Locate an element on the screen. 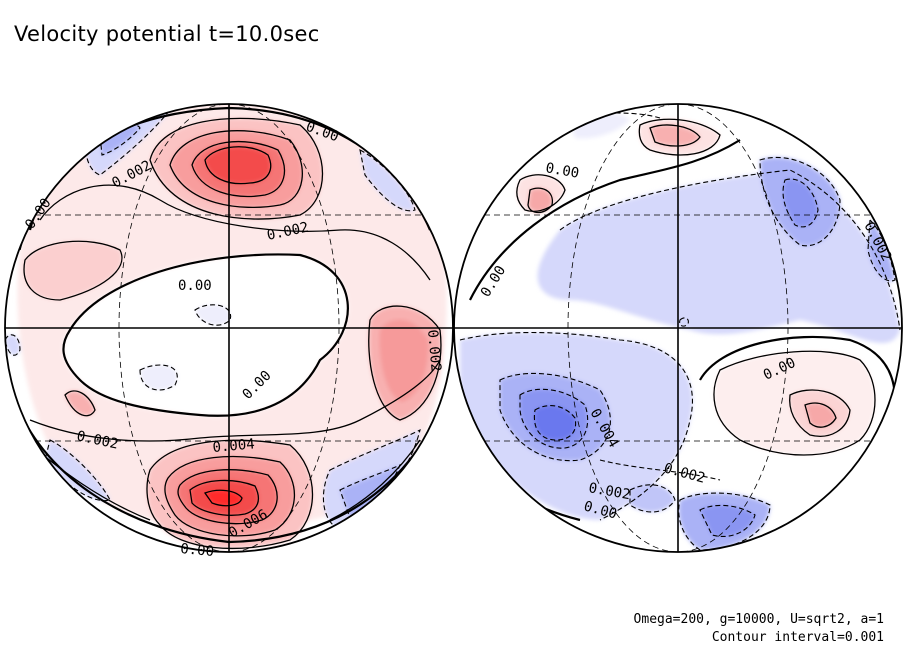 Image resolution: width=904 pixels, height=654 pixels. model-parameters: Omega=200, g=10000, U=sqrt2, a=1 is located at coordinates (758, 619).